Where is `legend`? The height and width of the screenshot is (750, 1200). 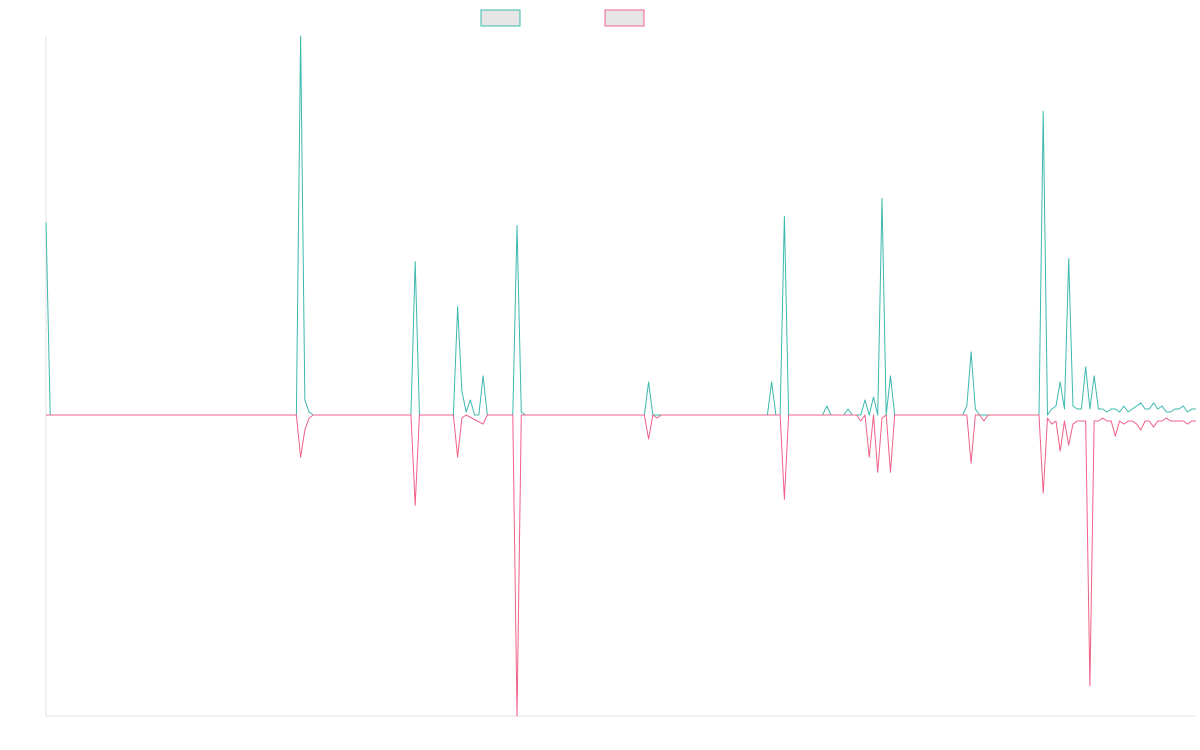
legend is located at coordinates (562, 18).